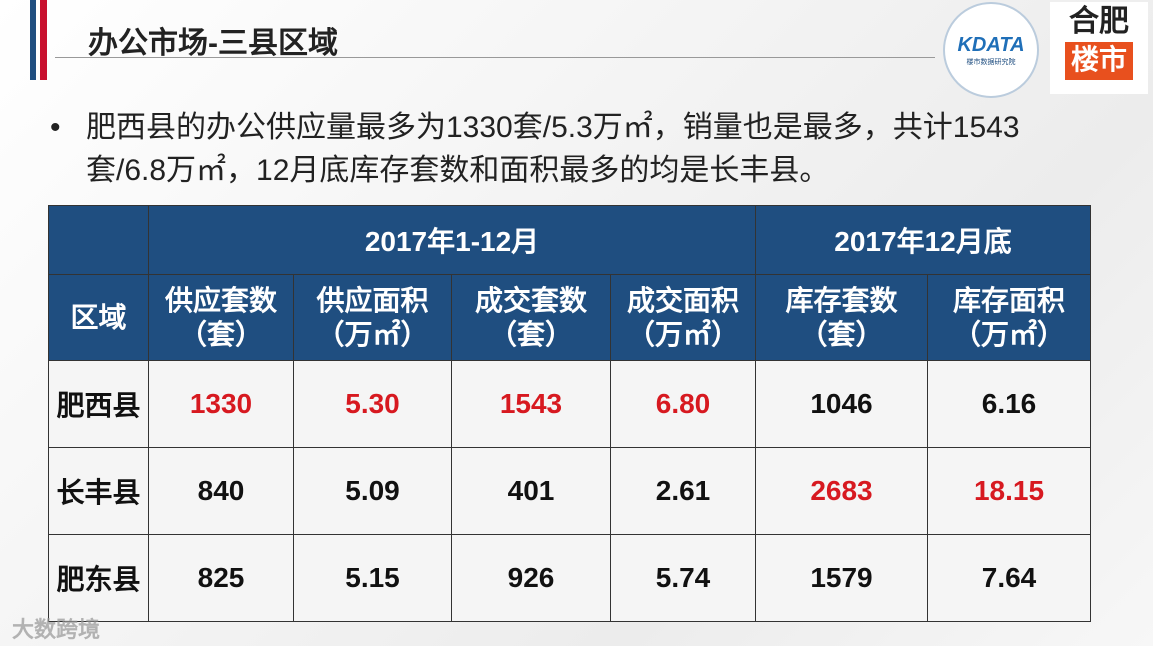 Image resolution: width=1153 pixels, height=646 pixels. I want to click on table-cell: 1543, so click(531, 404).